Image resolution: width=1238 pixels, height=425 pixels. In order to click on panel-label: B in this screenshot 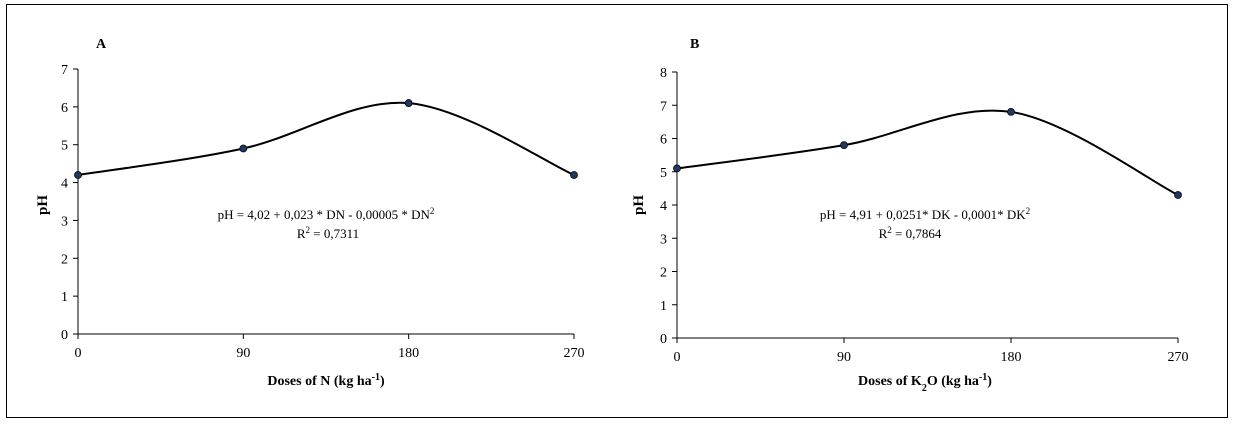, I will do `click(694, 44)`.